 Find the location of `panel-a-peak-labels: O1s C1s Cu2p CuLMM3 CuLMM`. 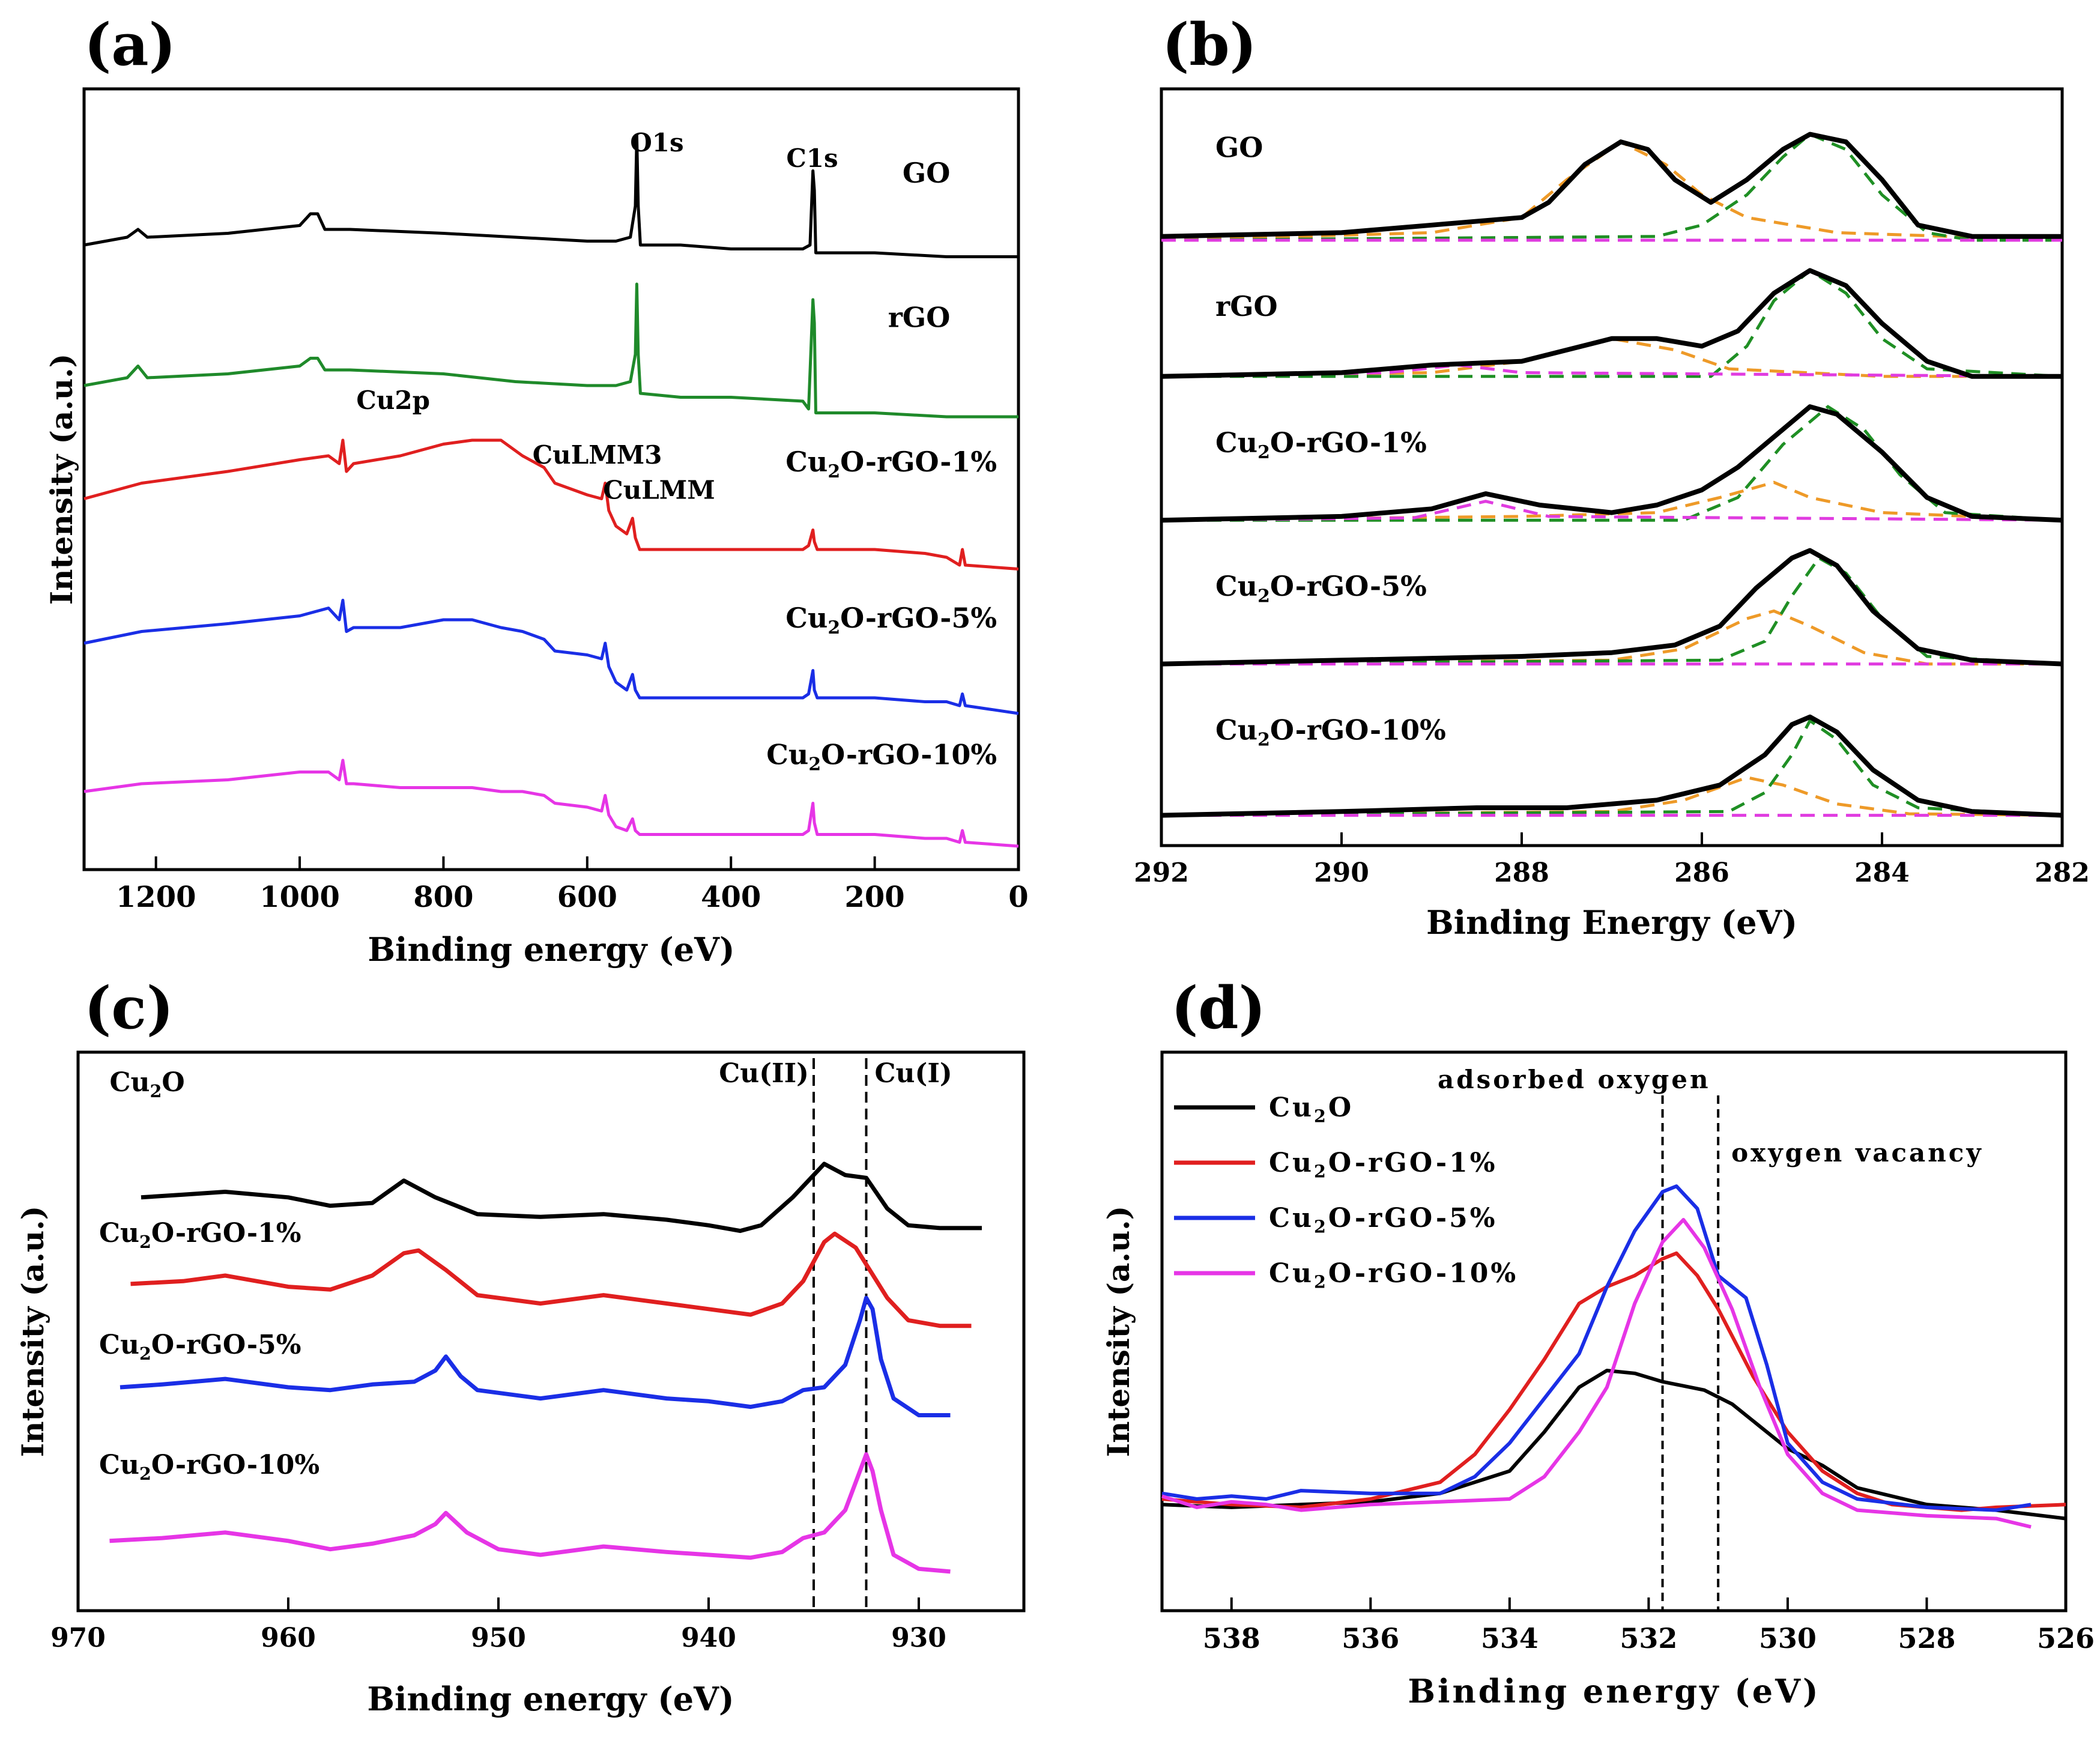

panel-a-peak-labels: O1s C1s Cu2p CuLMM3 CuLMM is located at coordinates (597, 316).